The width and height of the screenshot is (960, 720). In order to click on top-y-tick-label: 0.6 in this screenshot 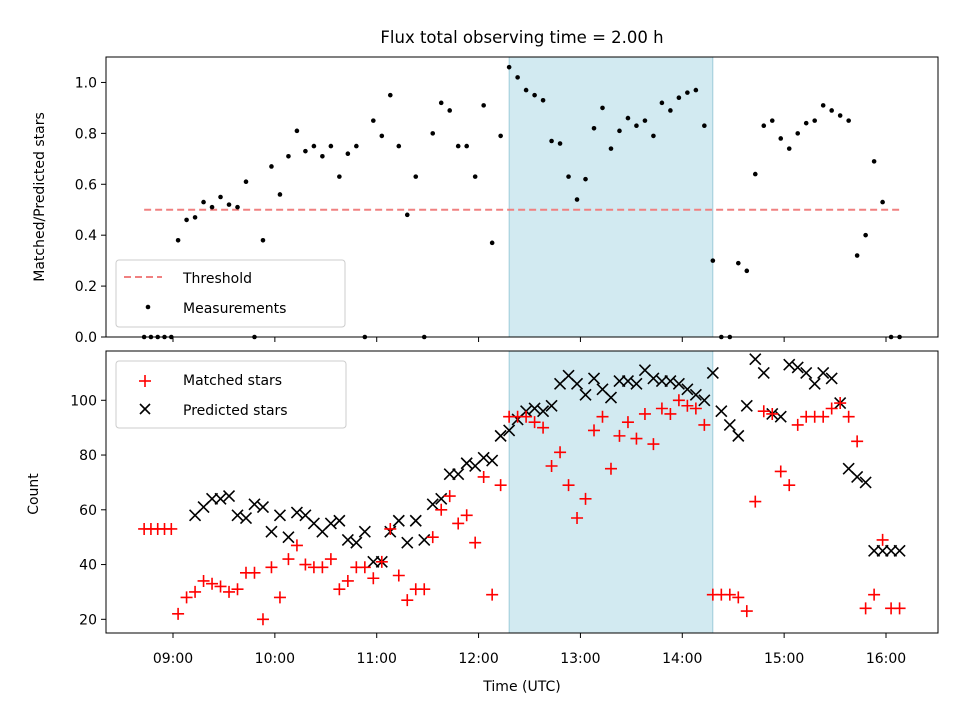, I will do `click(86, 185)`.